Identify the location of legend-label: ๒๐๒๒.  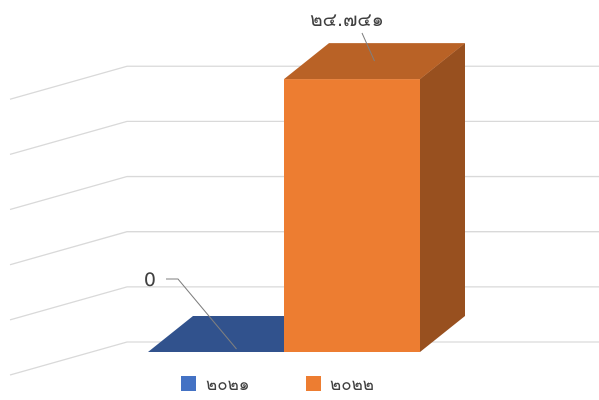
(352, 385).